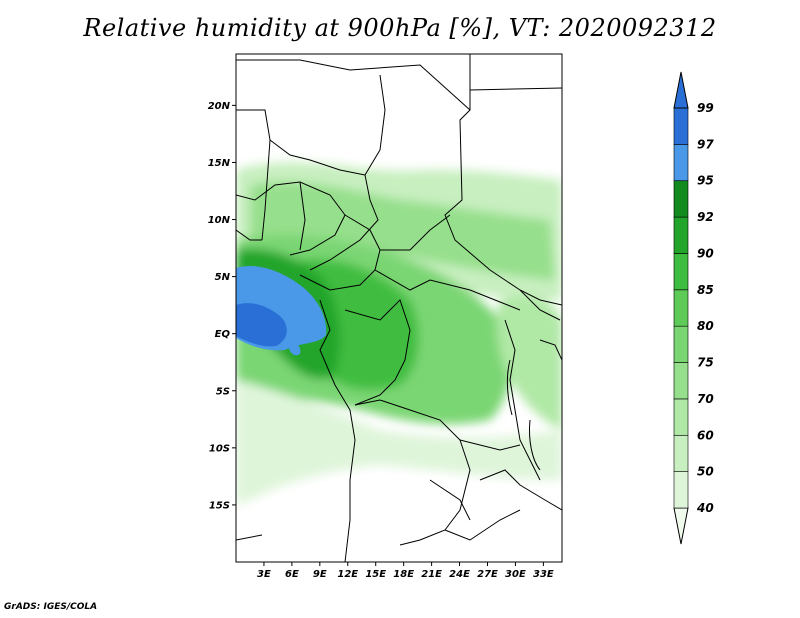 This screenshot has height=618, width=800. I want to click on humidity-region-north-core, so click(402, 230).